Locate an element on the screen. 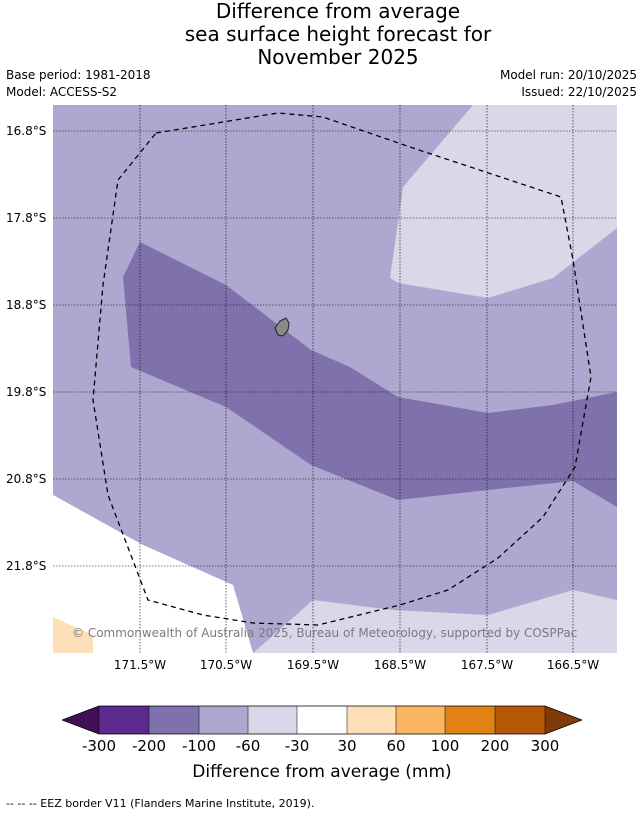 The image size is (644, 816). colorbar-label-2: -200 is located at coordinates (149, 746).